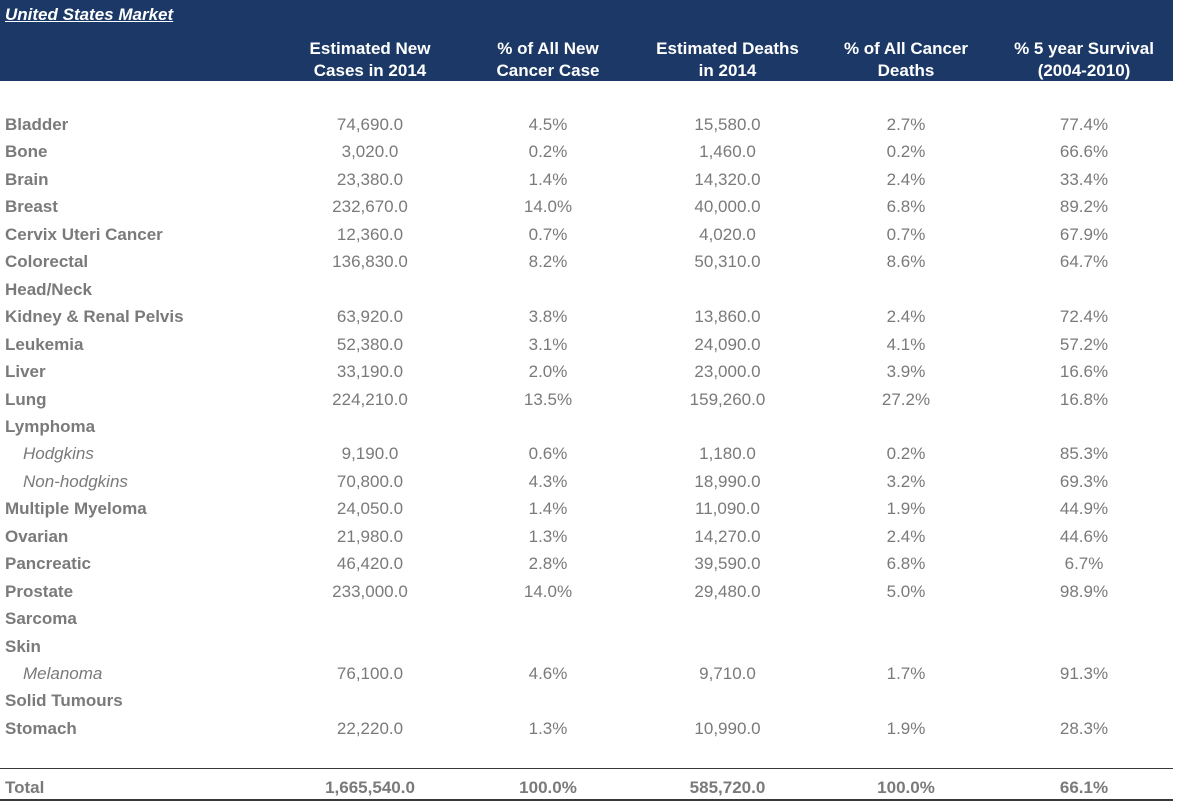 The height and width of the screenshot is (803, 1177). What do you see at coordinates (586, 591) in the screenshot?
I see `table-row: Prostate 233,000.0 14.0% 29,480.0 5.0% 98.9%` at bounding box center [586, 591].